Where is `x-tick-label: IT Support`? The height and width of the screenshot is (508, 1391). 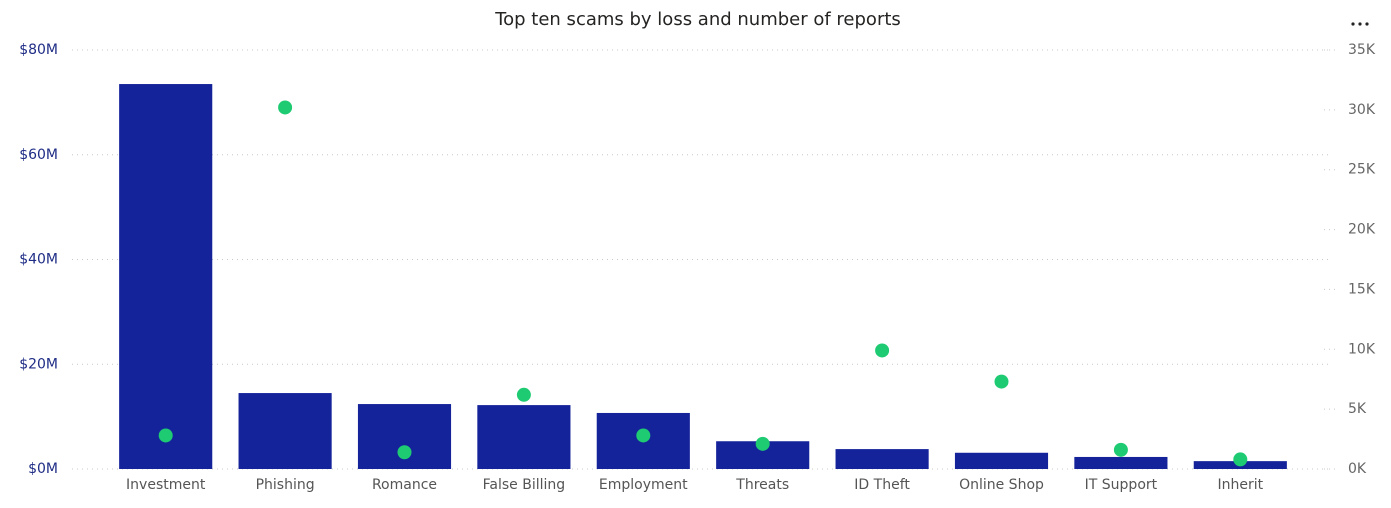
x-tick-label: IT Support is located at coordinates (1121, 485).